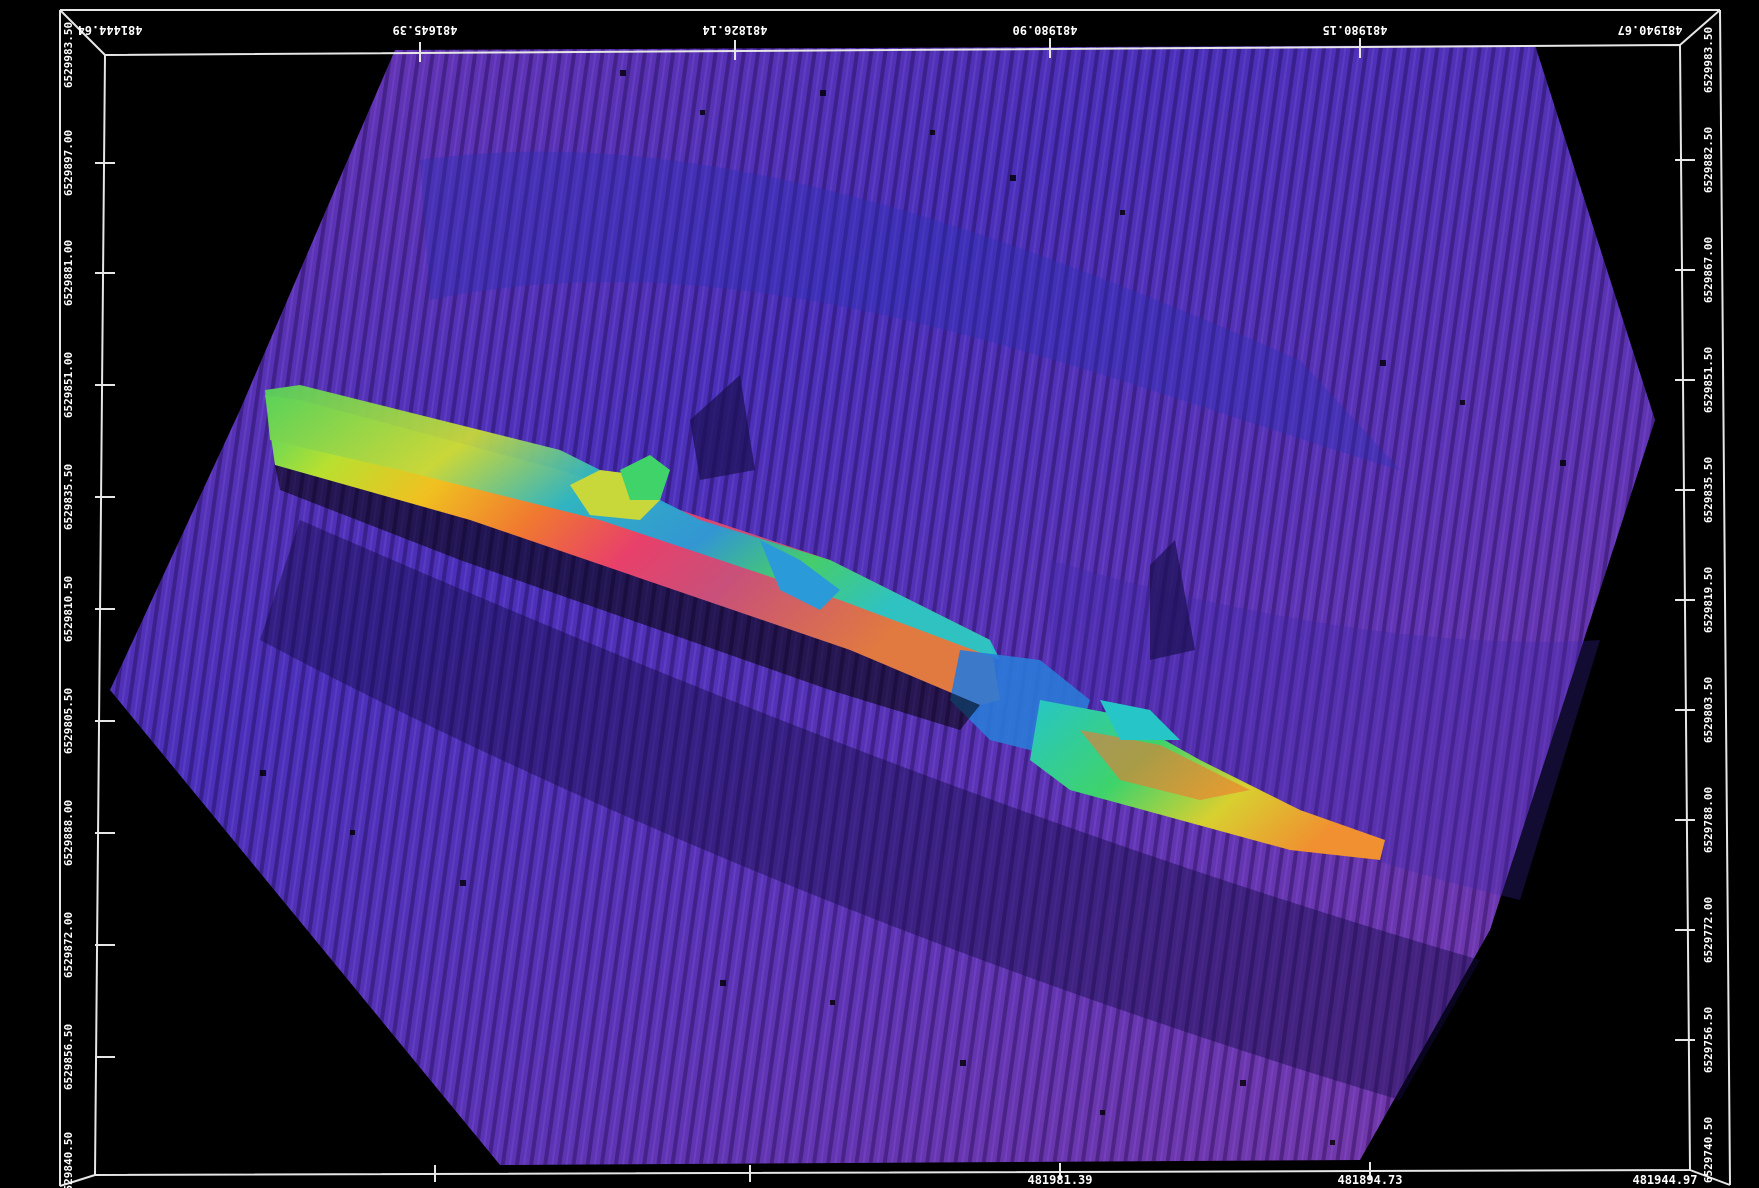  Describe the element at coordinates (68, 945) in the screenshot. I see `left-axis-label: 6529872.00` at that location.